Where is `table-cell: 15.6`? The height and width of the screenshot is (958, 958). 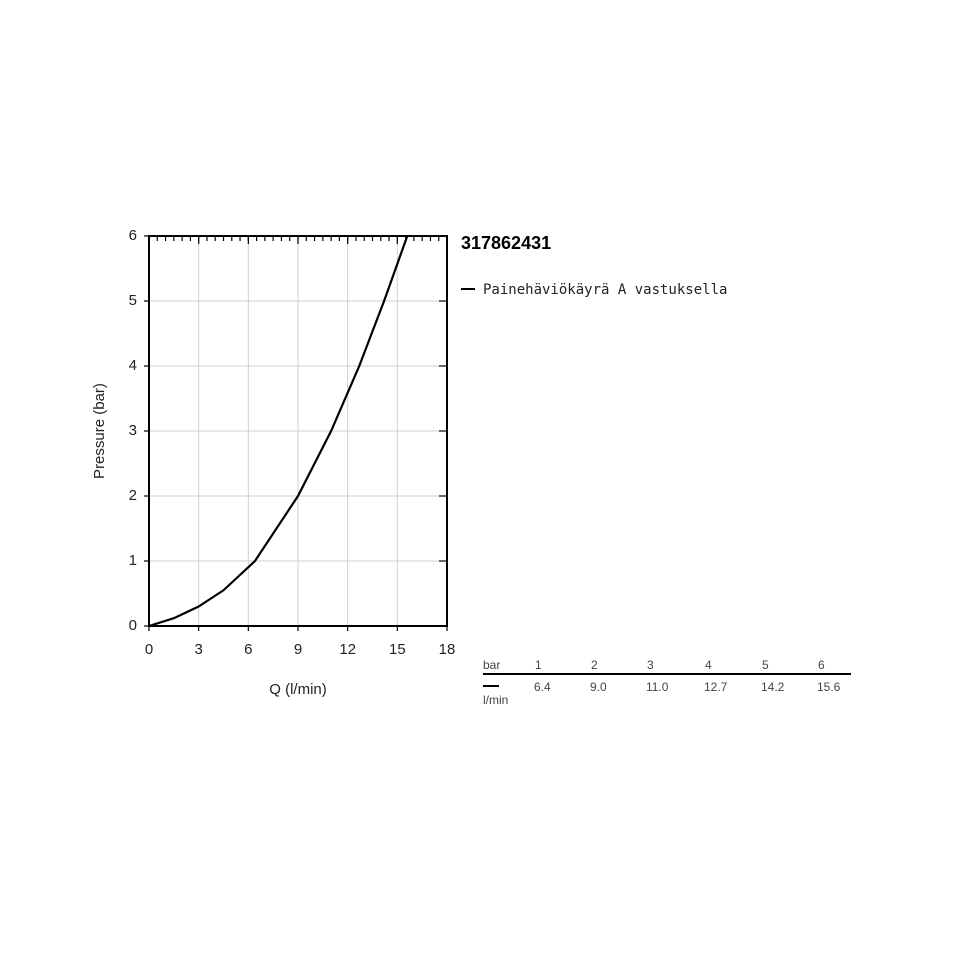 table-cell: 15.6 is located at coordinates (829, 687).